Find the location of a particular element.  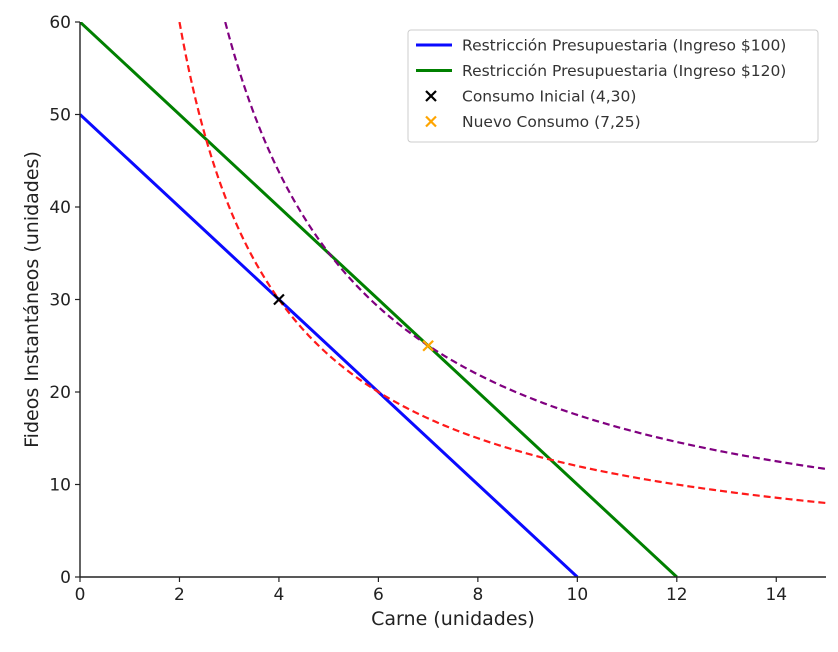

legend-item: Nuevo Consumo (7,25) is located at coordinates (533, 122).